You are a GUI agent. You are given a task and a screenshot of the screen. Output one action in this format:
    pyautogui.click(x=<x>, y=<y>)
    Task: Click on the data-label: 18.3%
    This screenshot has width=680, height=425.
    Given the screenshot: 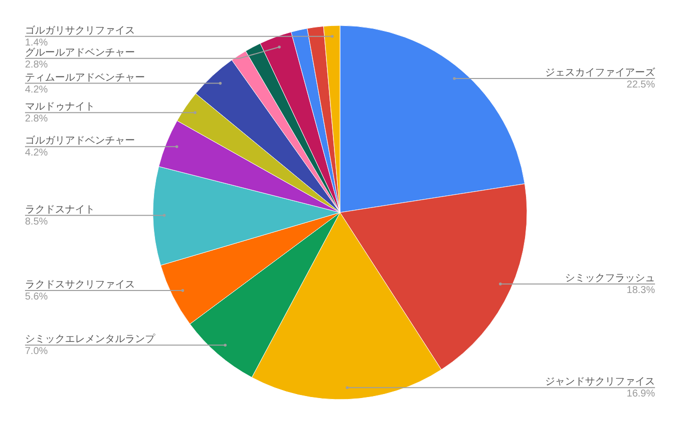 What is the action you would take?
    pyautogui.click(x=641, y=290)
    